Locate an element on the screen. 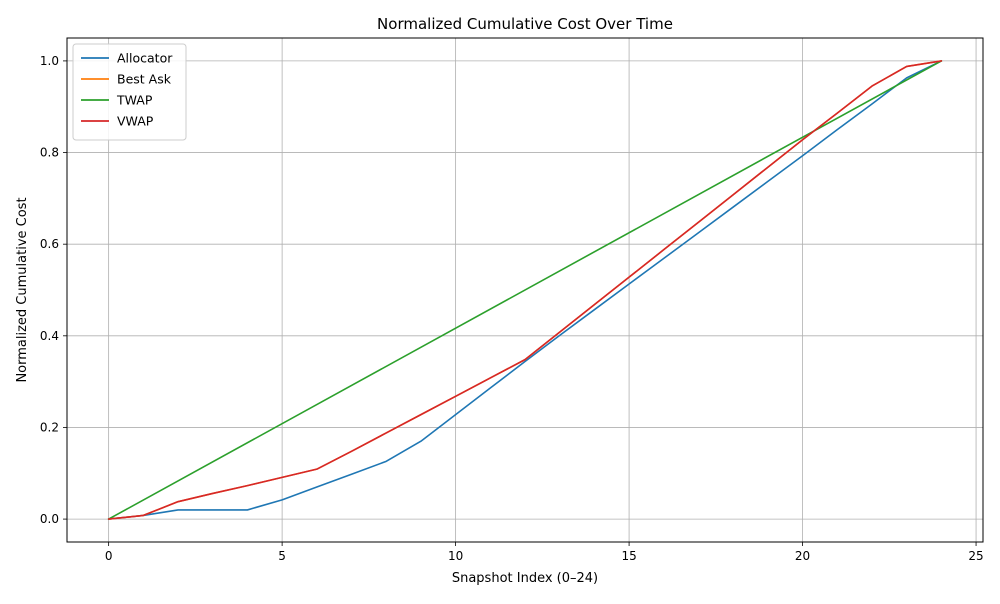 The width and height of the screenshot is (1000, 604). x-axis-label: Snapshot Index (0–24) is located at coordinates (525, 578).